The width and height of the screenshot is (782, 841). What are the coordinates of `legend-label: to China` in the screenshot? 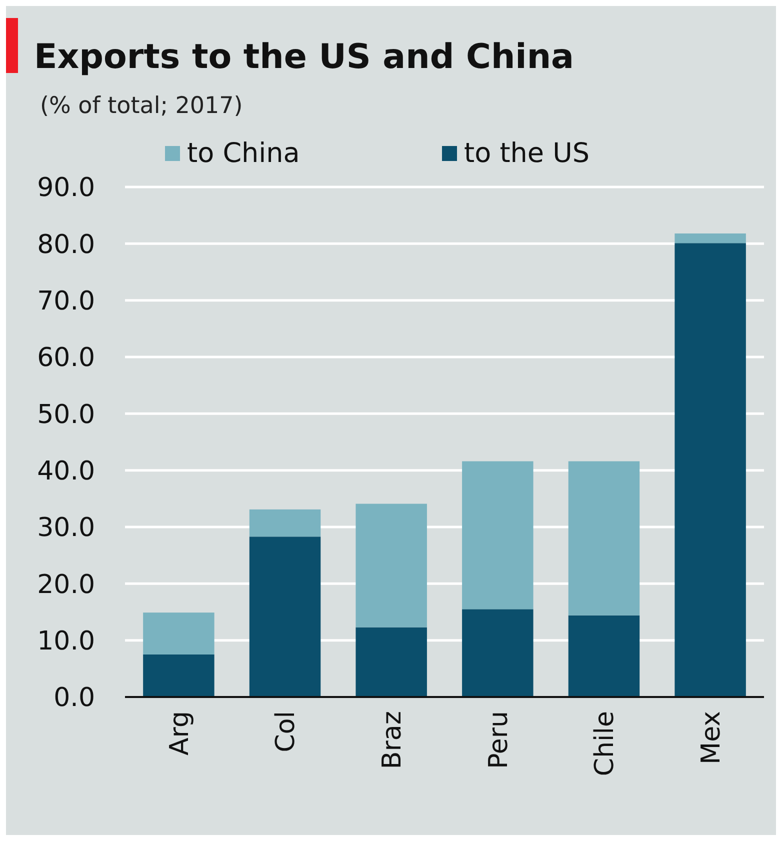 It's located at (243, 153).